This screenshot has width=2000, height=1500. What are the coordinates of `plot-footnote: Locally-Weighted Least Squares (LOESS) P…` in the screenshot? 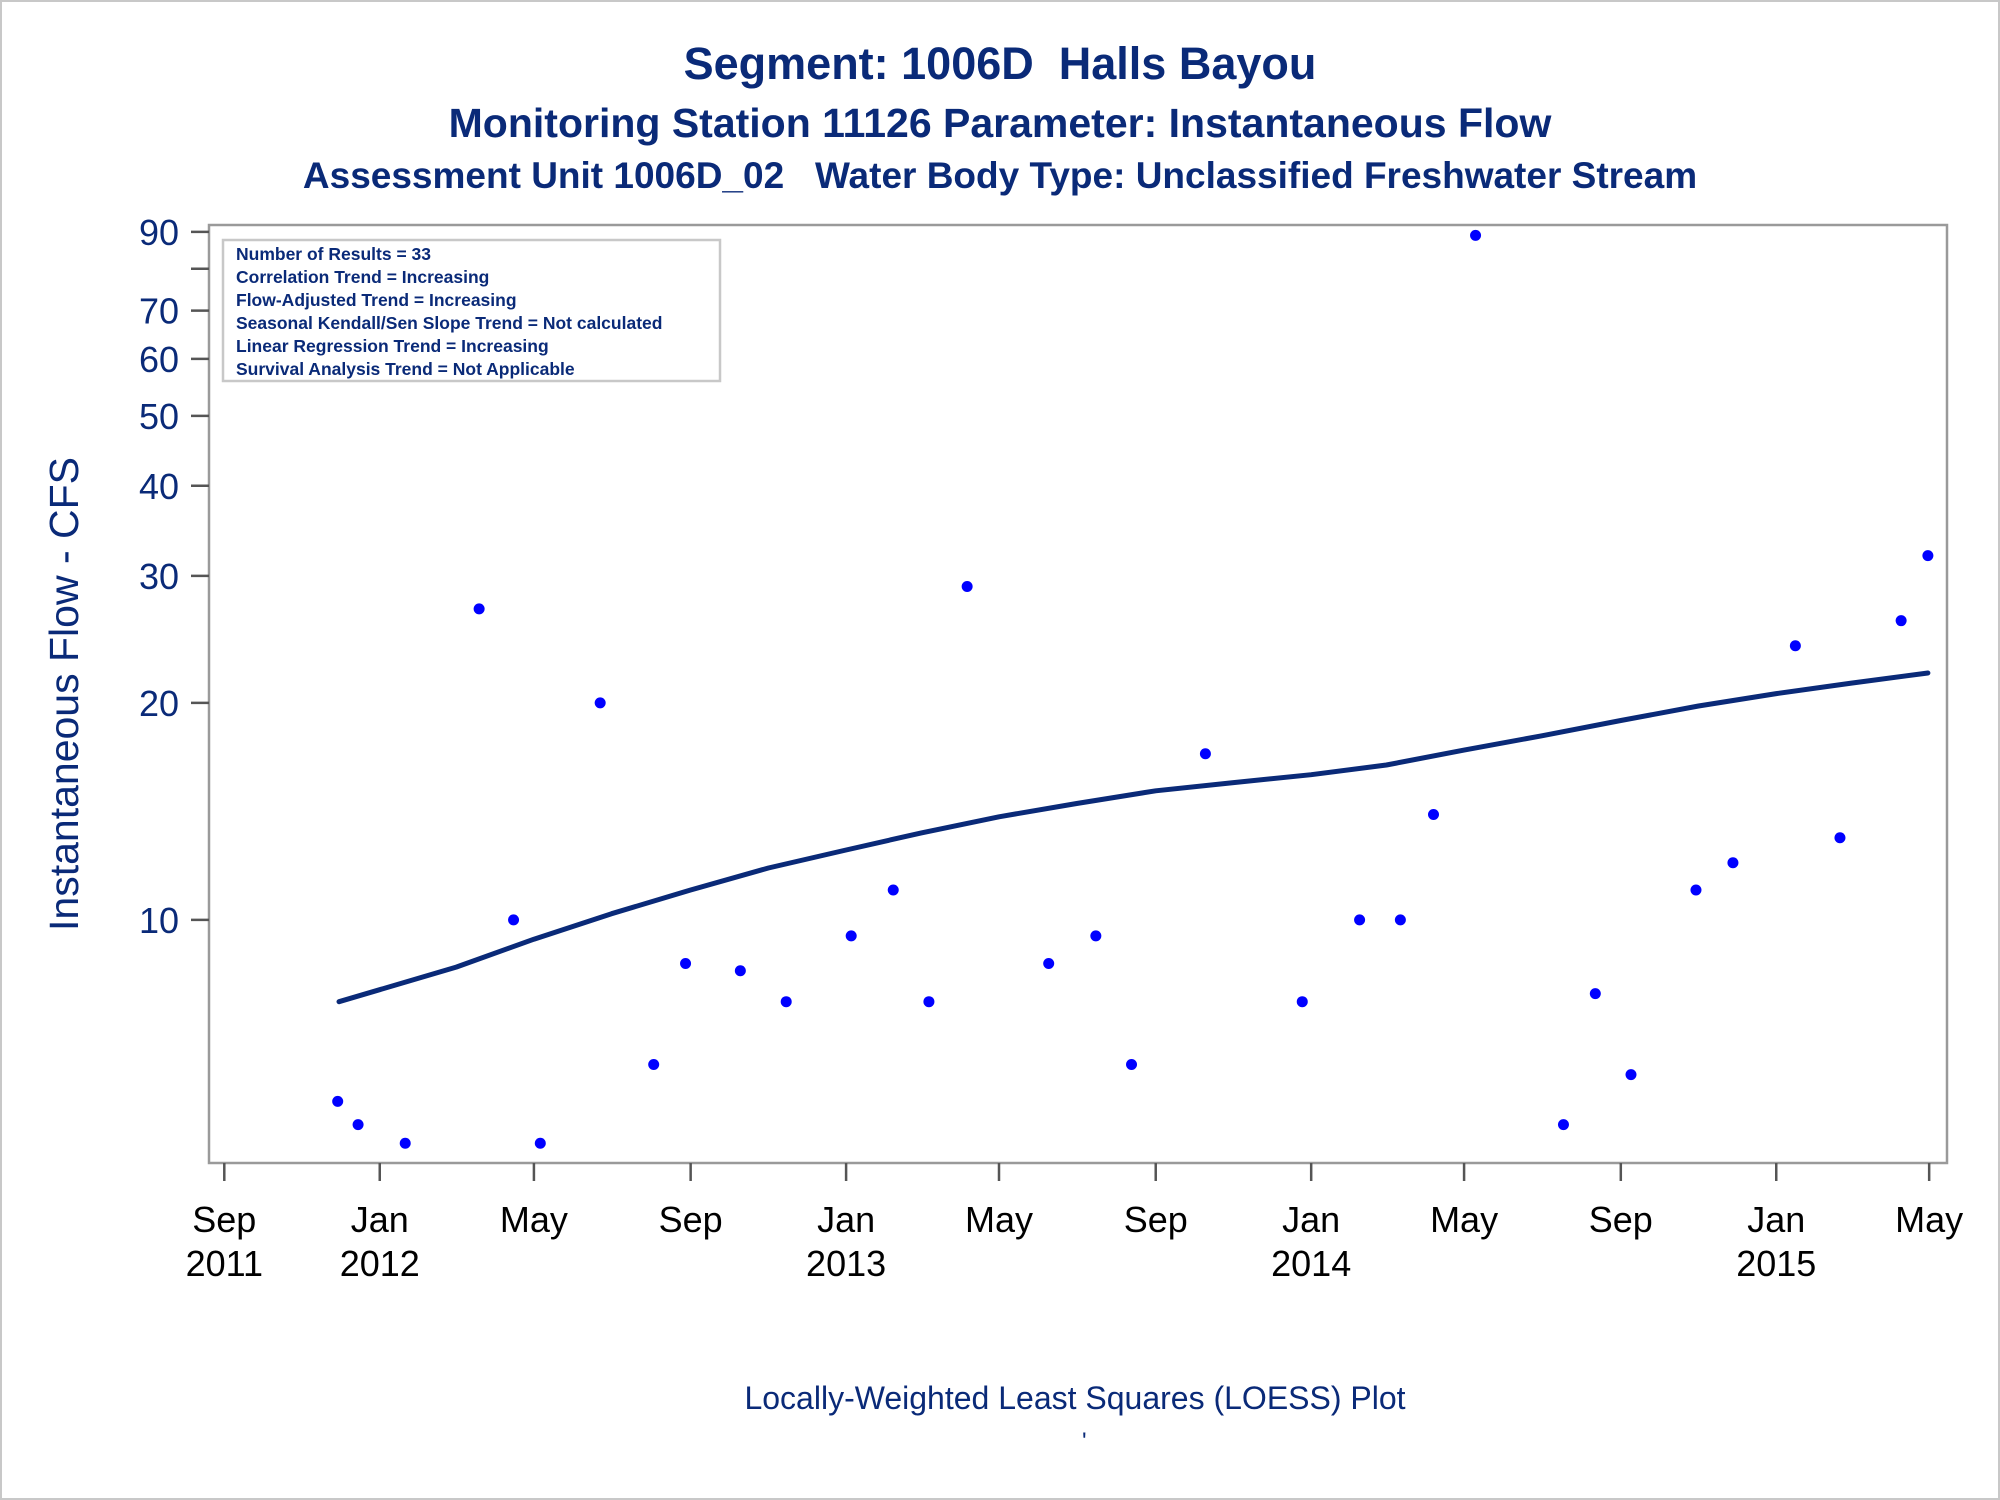 It's located at (1075, 1398).